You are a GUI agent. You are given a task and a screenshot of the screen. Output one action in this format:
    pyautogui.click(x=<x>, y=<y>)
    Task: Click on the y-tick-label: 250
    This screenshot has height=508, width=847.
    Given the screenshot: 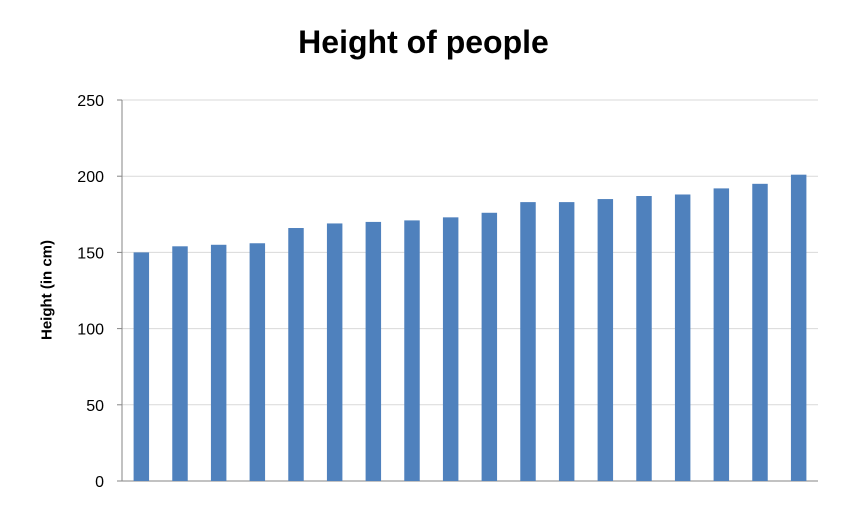 What is the action you would take?
    pyautogui.click(x=90, y=101)
    